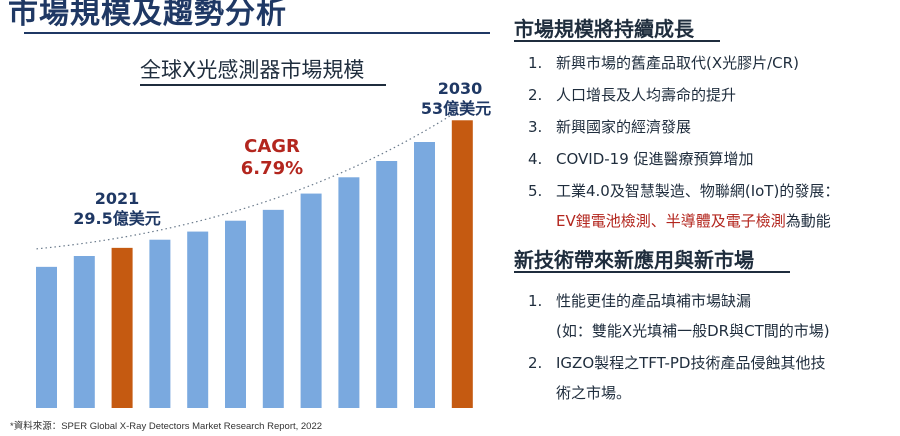  What do you see at coordinates (617, 41) in the screenshot?
I see `section1-underline` at bounding box center [617, 41].